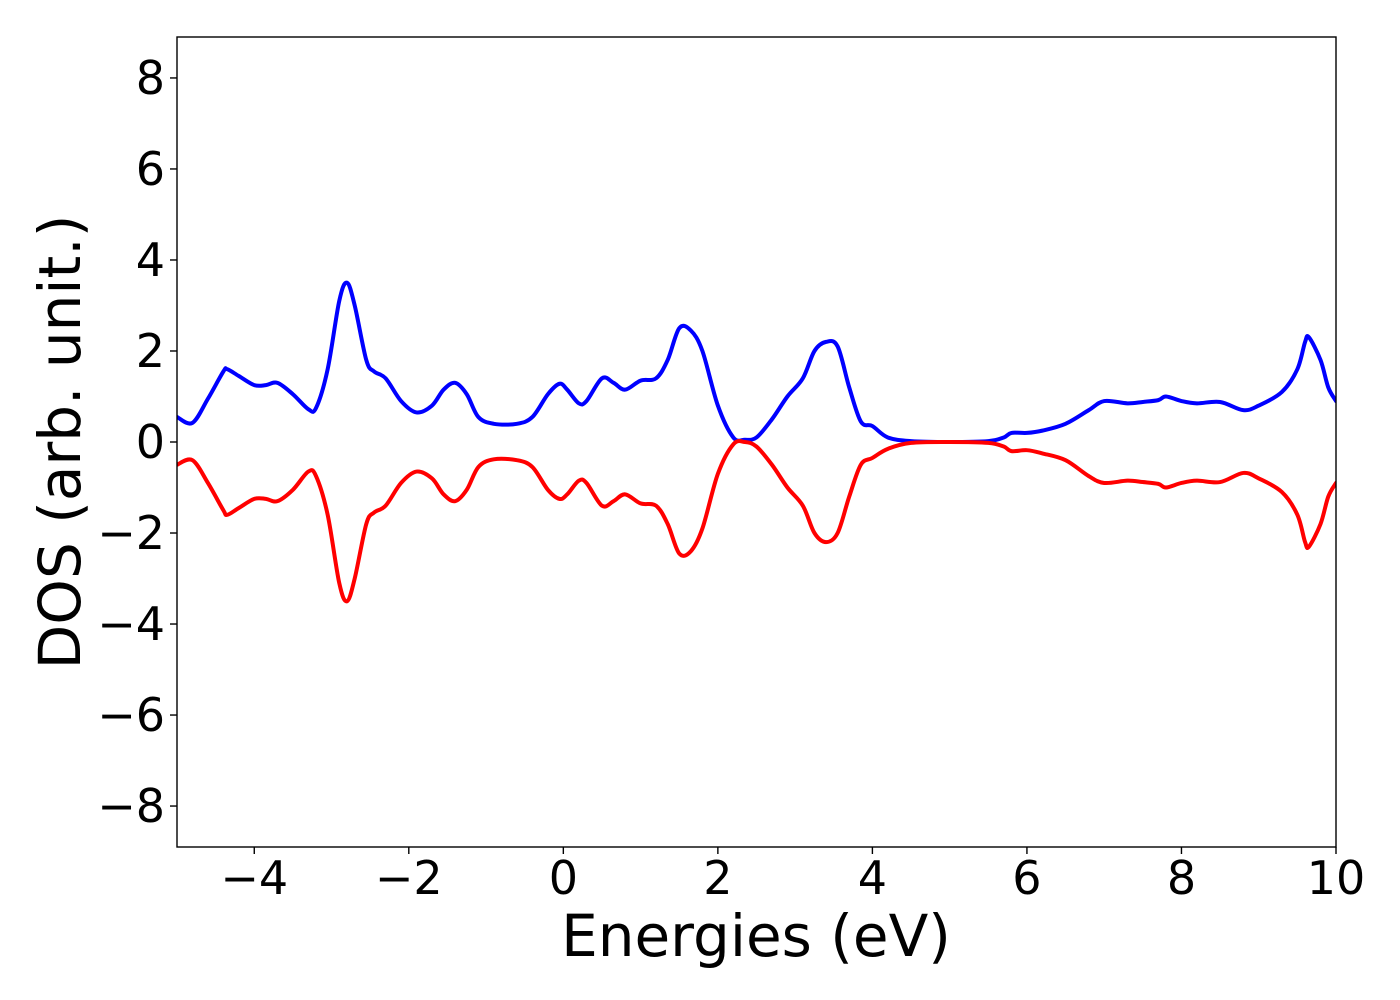  I want to click on x-tick-label: 0, so click(563, 878).